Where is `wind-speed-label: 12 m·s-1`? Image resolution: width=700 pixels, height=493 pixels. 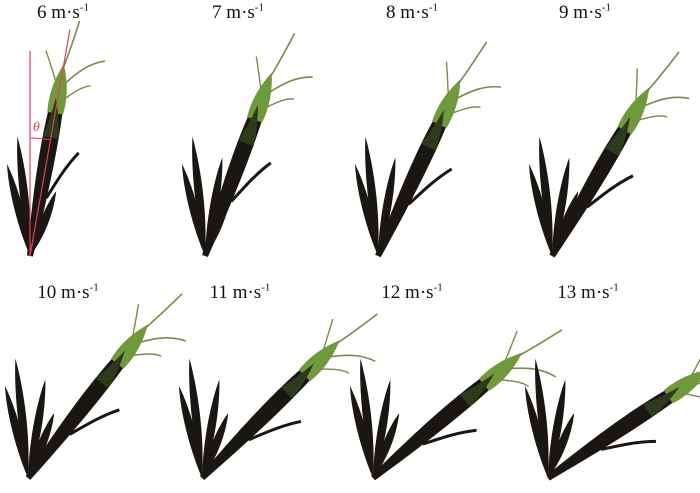 wind-speed-label: 12 m·s-1 is located at coordinates (411, 293).